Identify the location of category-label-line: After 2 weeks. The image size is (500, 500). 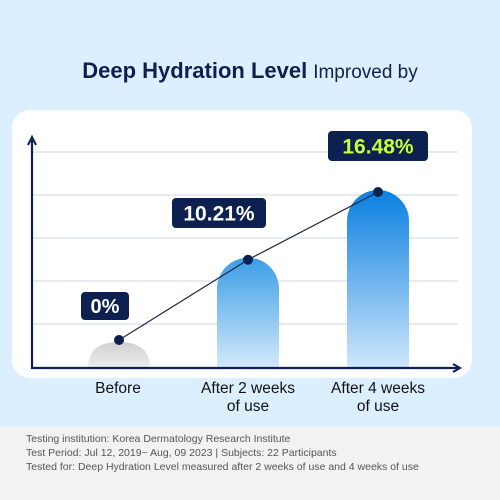
(248, 388).